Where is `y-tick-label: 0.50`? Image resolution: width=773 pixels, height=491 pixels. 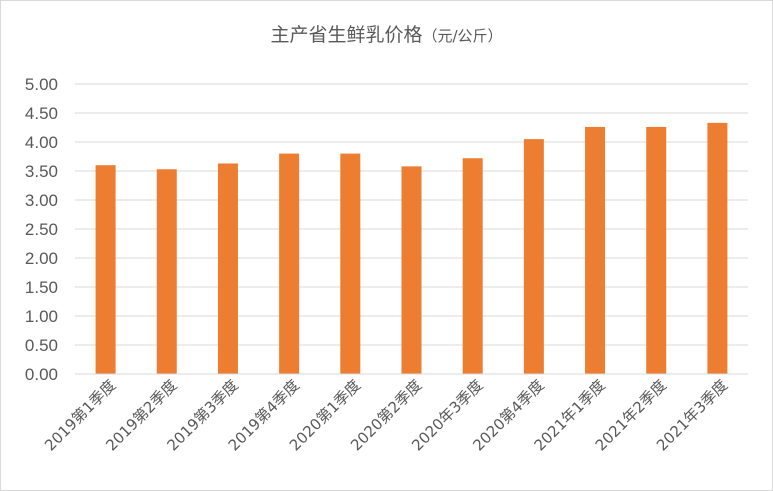 y-tick-label: 0.50 is located at coordinates (41, 345).